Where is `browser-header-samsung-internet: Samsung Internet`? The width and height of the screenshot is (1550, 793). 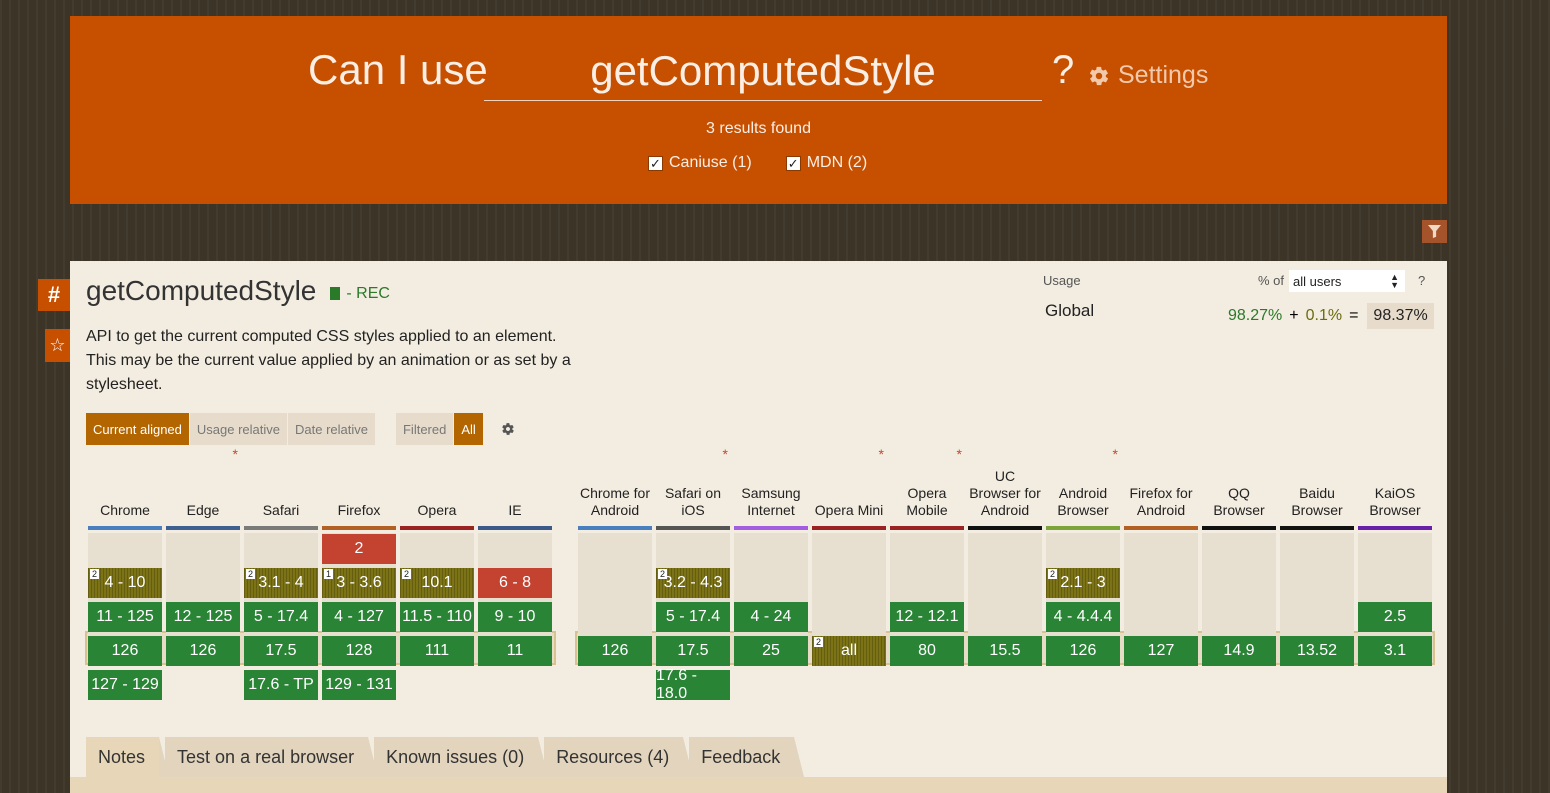
browser-header-samsung-internet: Samsung Internet is located at coordinates (771, 484).